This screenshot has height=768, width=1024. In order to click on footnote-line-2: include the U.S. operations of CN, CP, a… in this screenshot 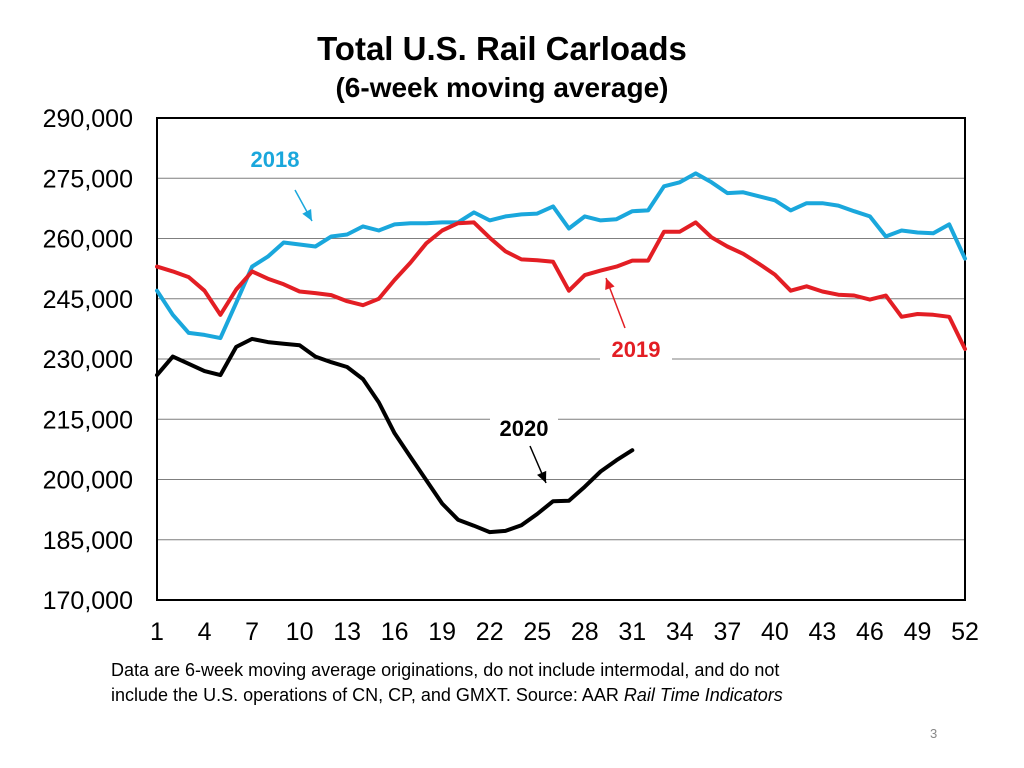, I will do `click(447, 695)`.